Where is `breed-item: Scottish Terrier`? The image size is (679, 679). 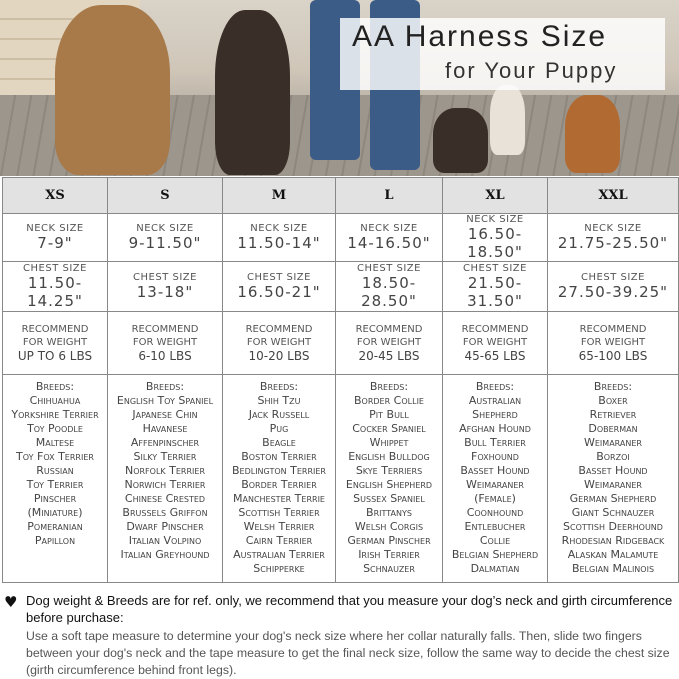 breed-item: Scottish Terrier is located at coordinates (279, 512).